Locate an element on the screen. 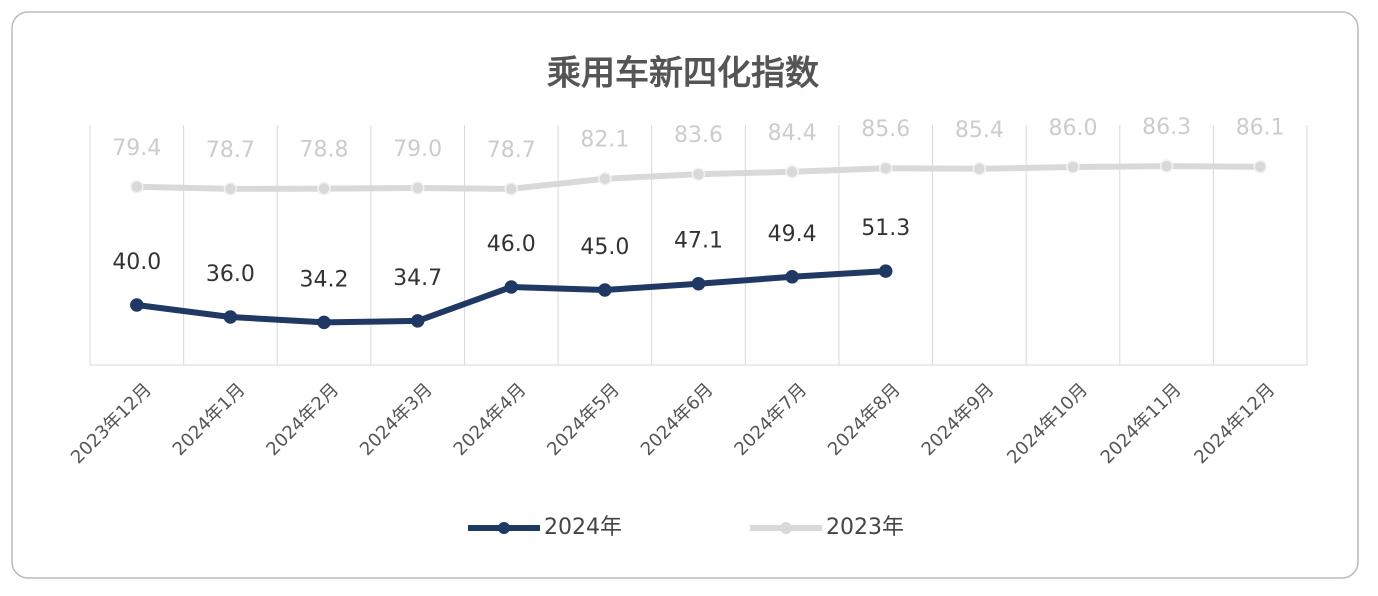  data-label: 79.4 is located at coordinates (136, 148).